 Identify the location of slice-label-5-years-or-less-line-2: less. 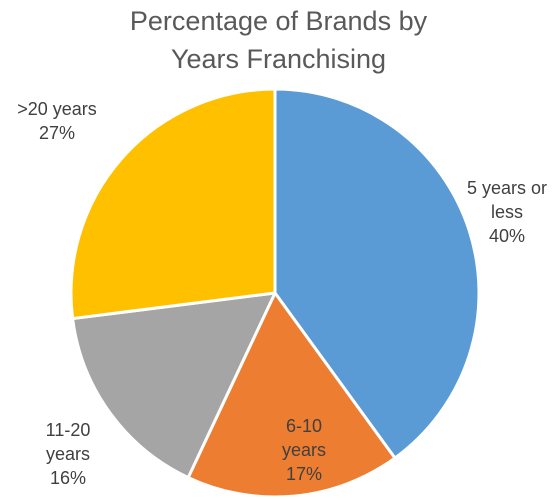
(506, 212).